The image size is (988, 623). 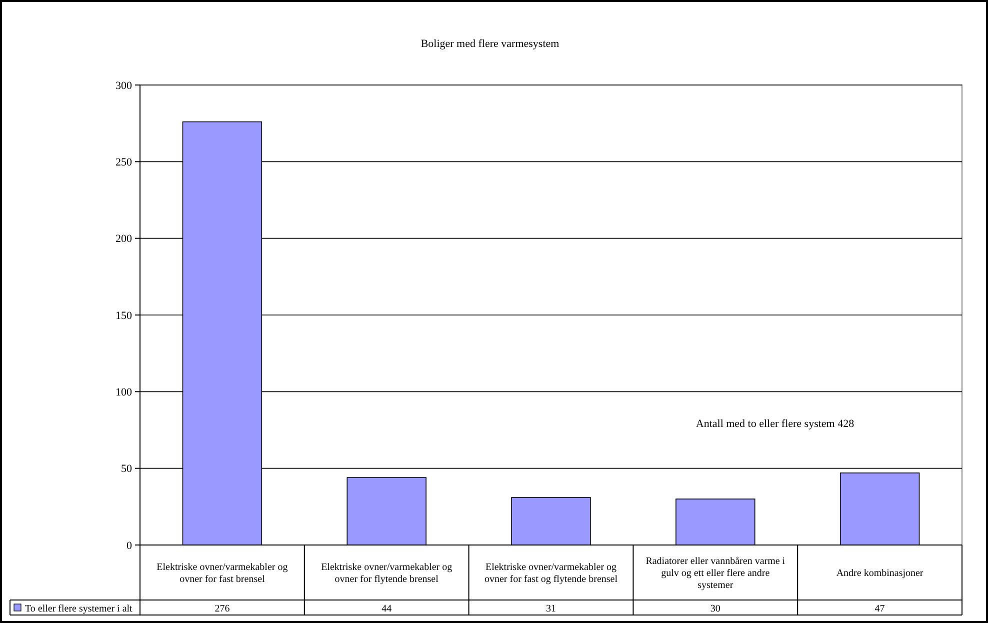 What do you see at coordinates (551, 573) in the screenshot?
I see `x-tick-label: Elektriske ovner/varmekabler og ovner for fast og flytende brensel` at bounding box center [551, 573].